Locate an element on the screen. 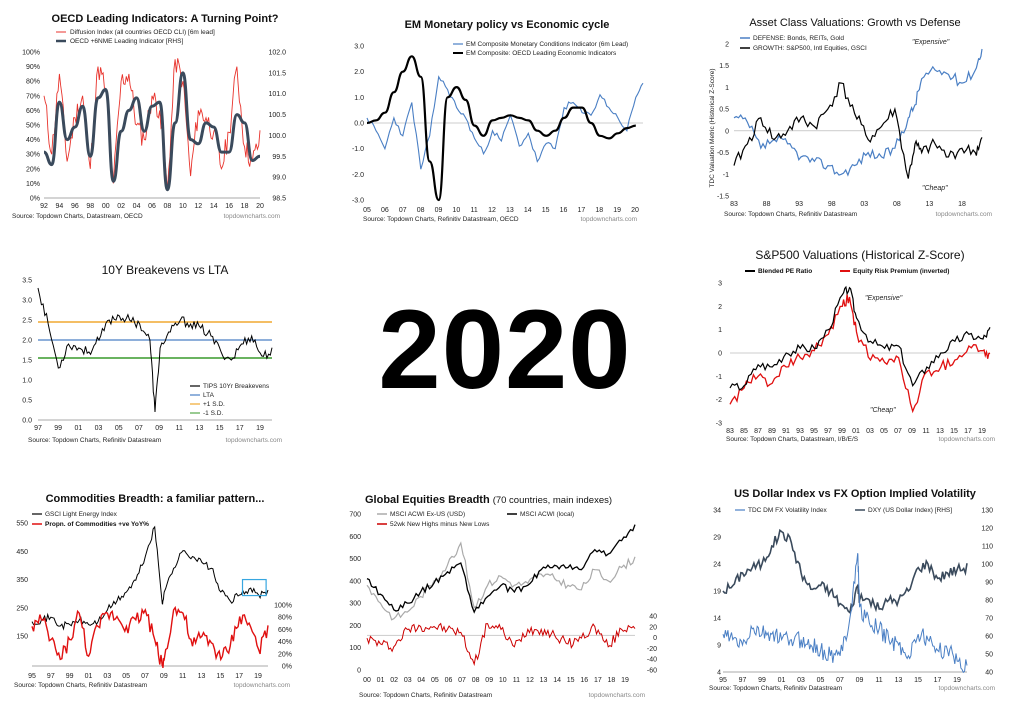  y-tick-left: 50% is located at coordinates (33, 126).